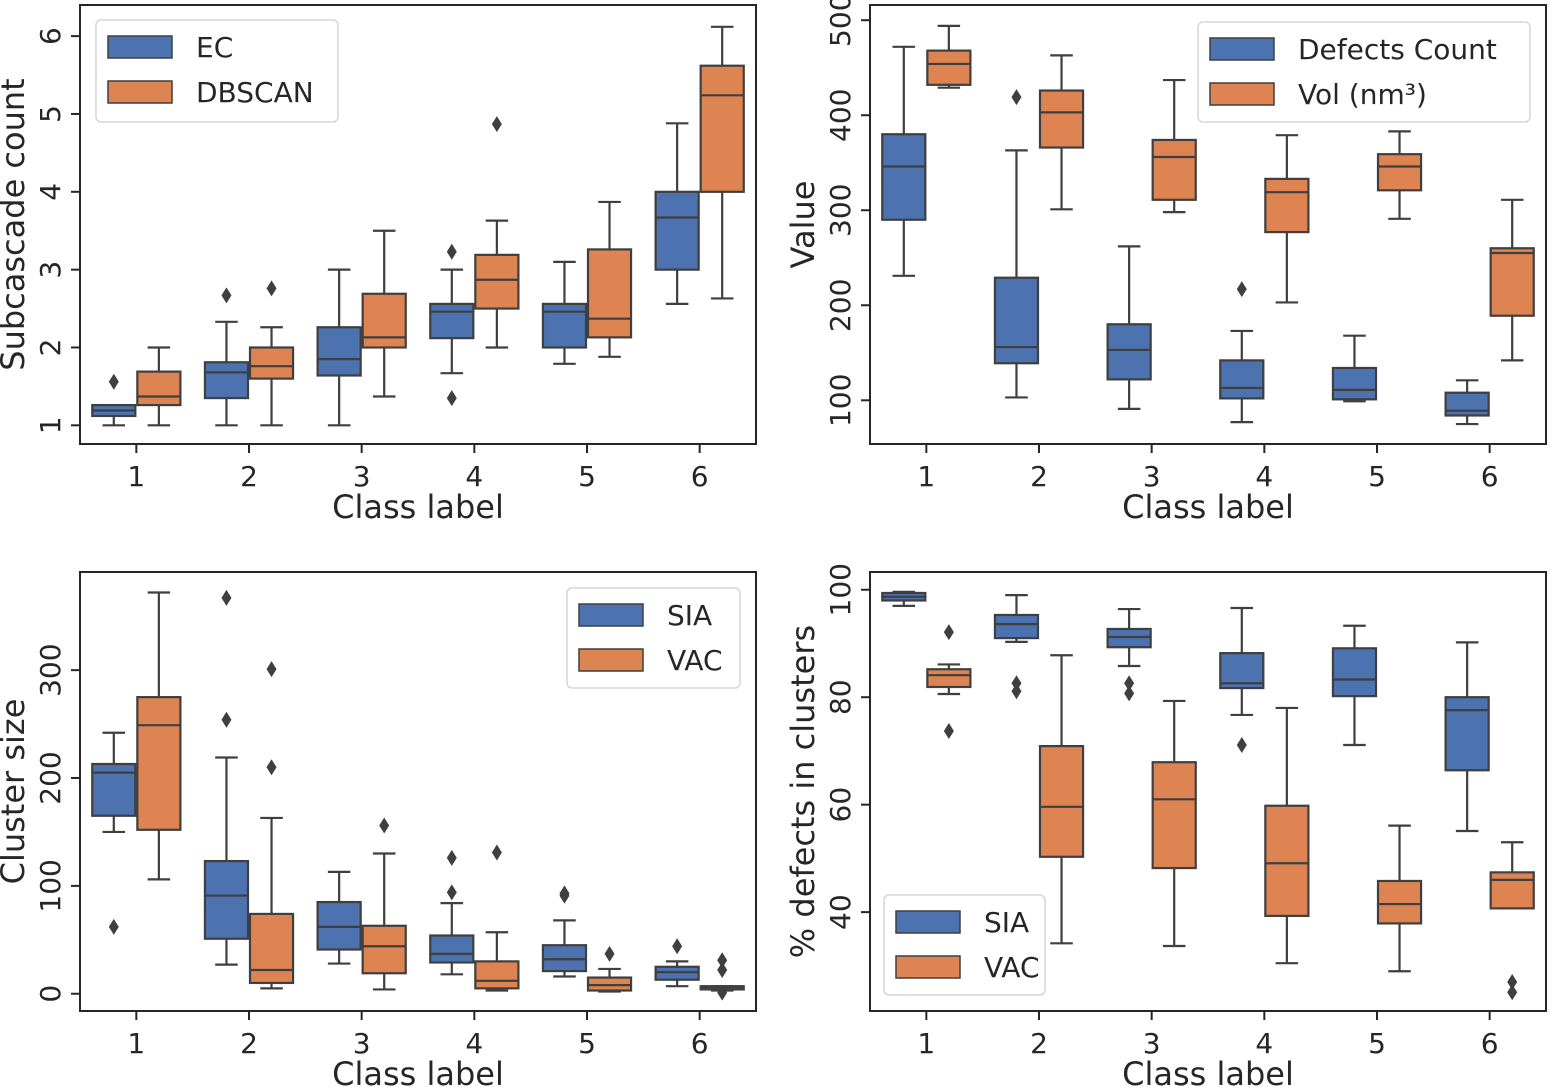 This screenshot has width=1549, height=1087. I want to click on y-tick-label: 500, so click(840, 23).